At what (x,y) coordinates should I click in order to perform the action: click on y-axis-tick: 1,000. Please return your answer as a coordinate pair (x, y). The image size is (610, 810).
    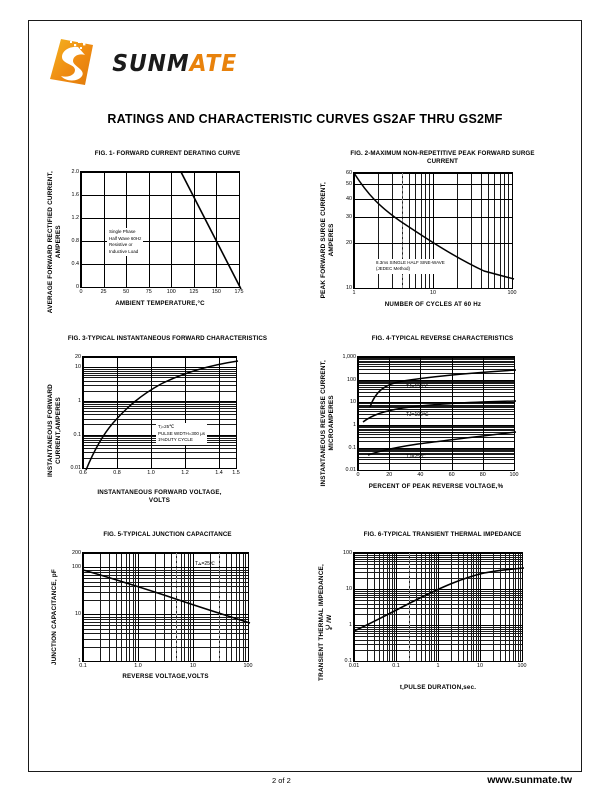
    Looking at the image, I should click on (349, 357).